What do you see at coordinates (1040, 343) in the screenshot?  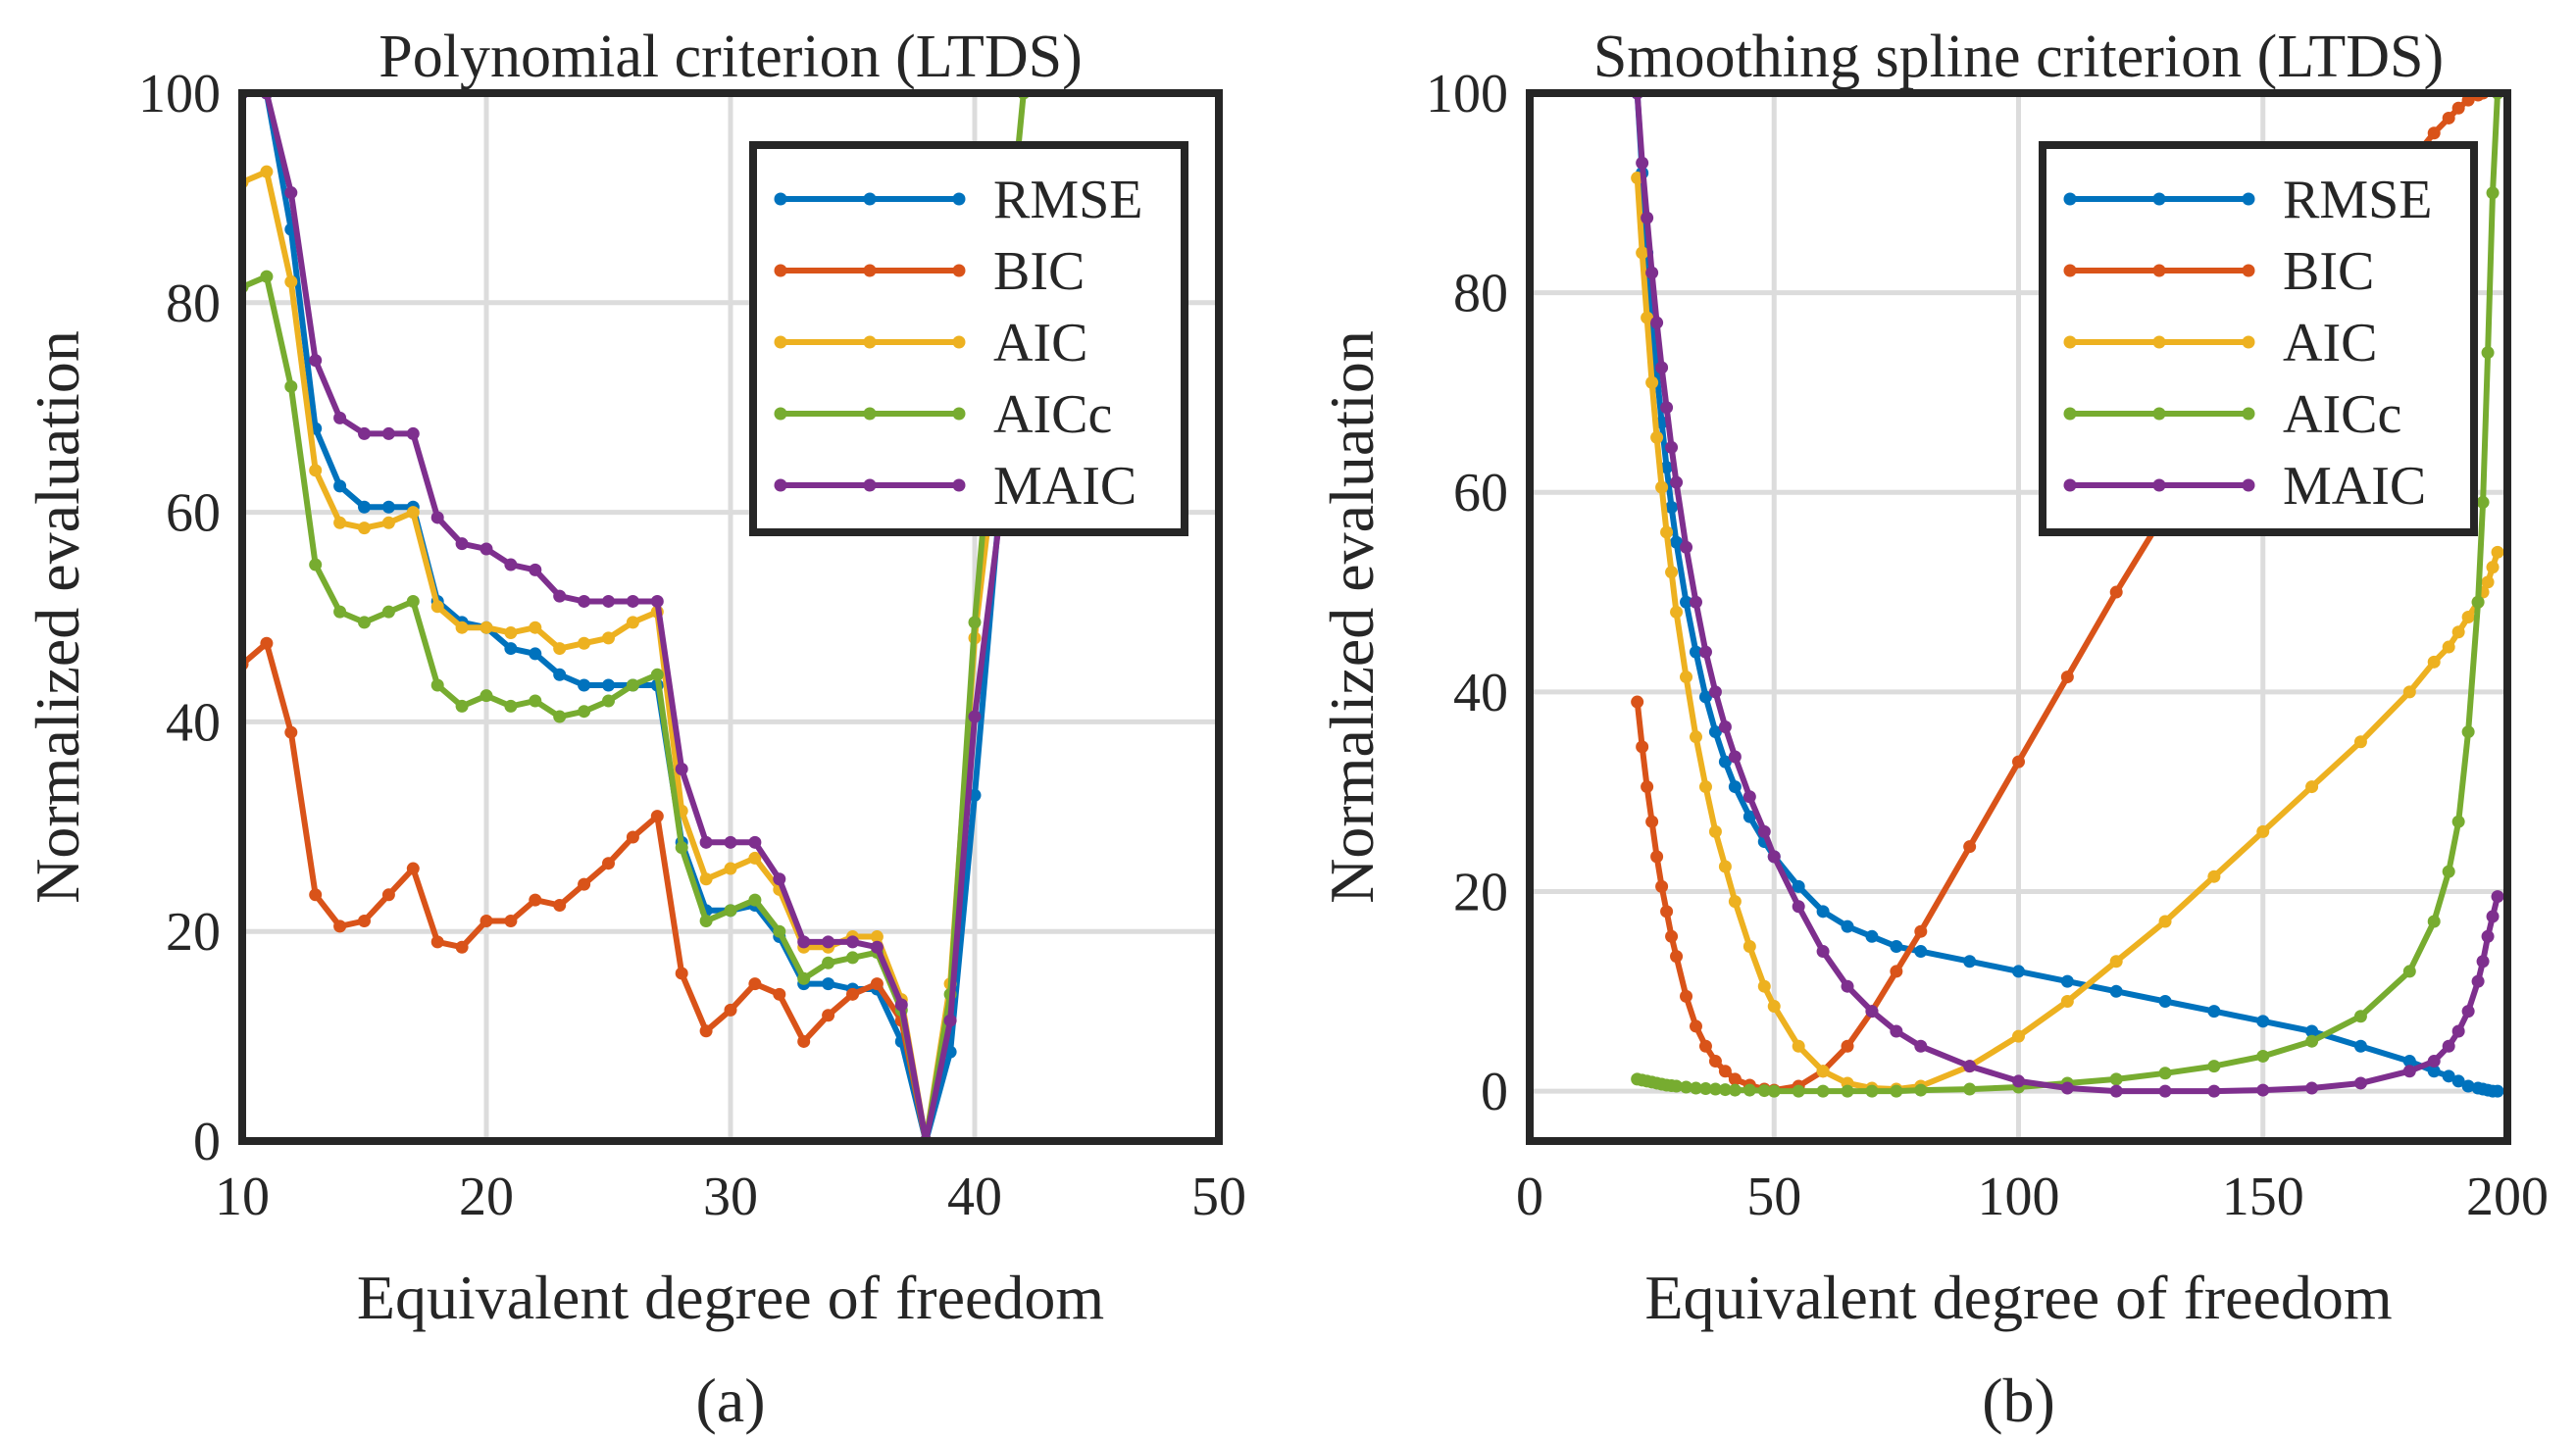 I see `legend-label-aic: AIC` at bounding box center [1040, 343].